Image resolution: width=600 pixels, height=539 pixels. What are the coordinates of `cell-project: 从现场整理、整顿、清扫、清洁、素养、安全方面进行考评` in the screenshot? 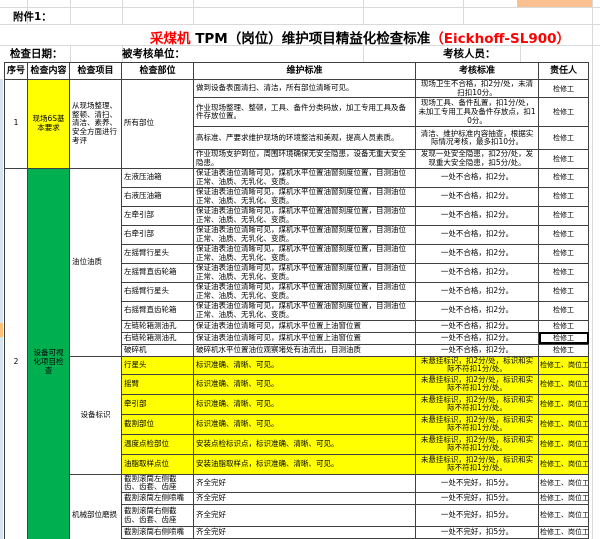 It's located at (95, 124).